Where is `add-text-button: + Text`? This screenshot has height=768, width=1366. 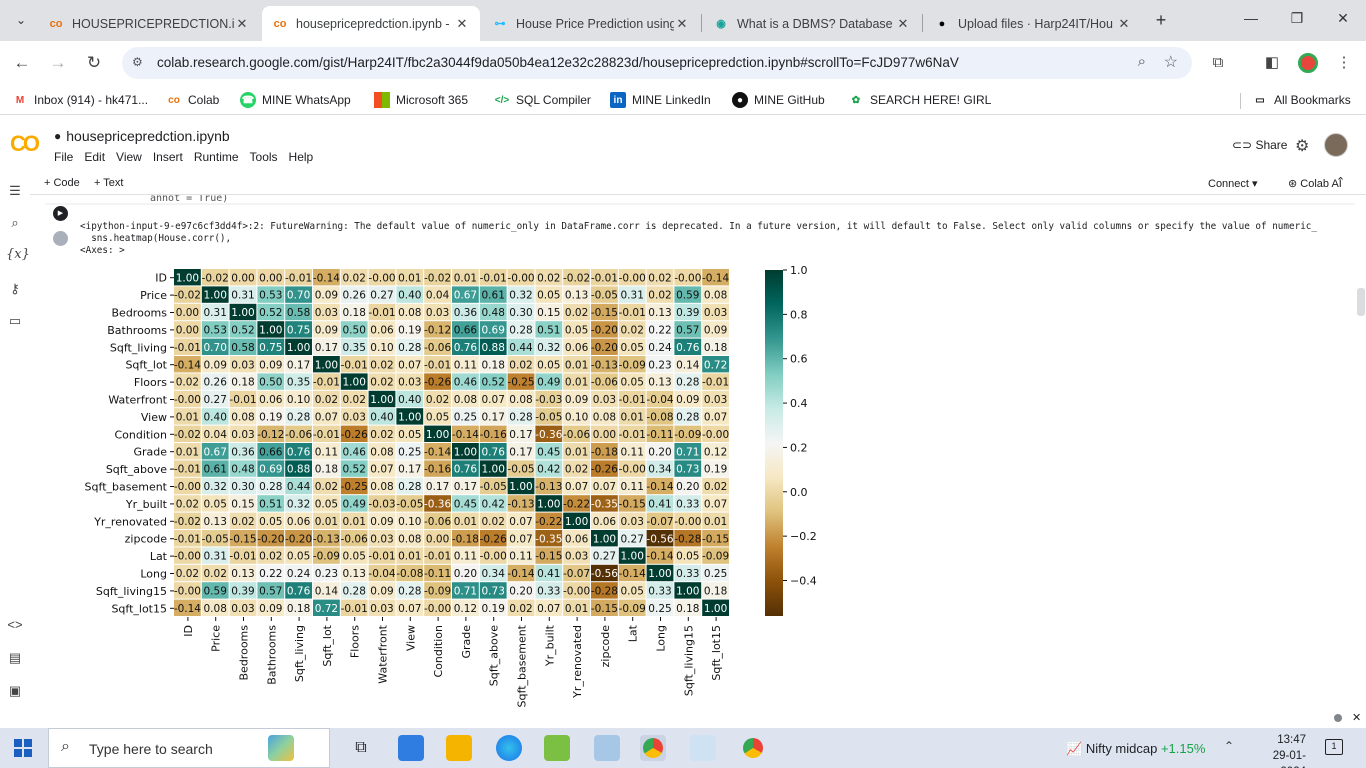
add-text-button: + Text is located at coordinates (109, 183).